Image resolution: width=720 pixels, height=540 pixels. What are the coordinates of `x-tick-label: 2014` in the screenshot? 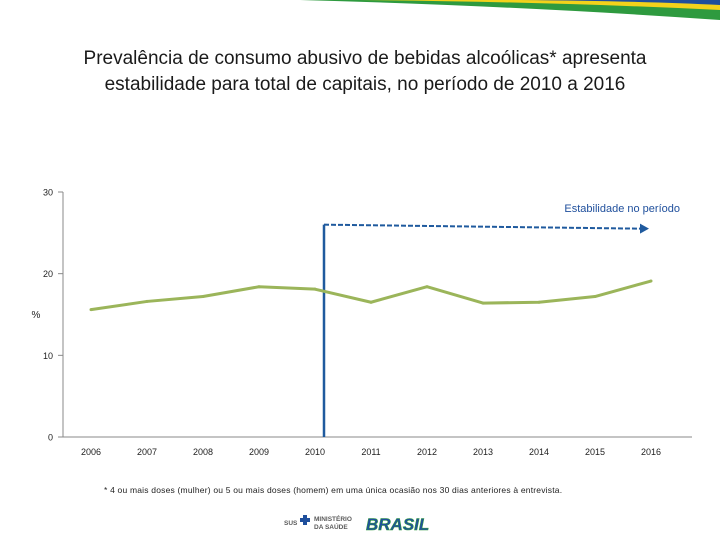 It's located at (539, 452).